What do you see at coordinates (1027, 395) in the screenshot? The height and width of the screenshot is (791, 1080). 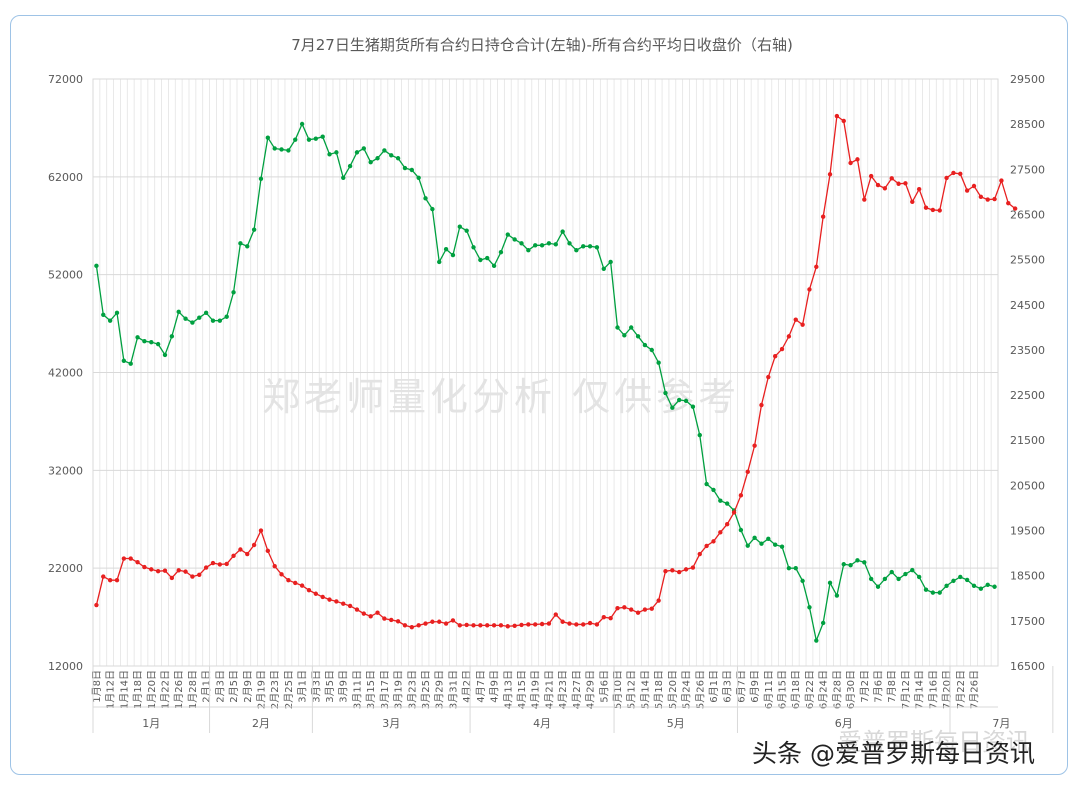 I see `right-tick-label: 22500` at bounding box center [1027, 395].